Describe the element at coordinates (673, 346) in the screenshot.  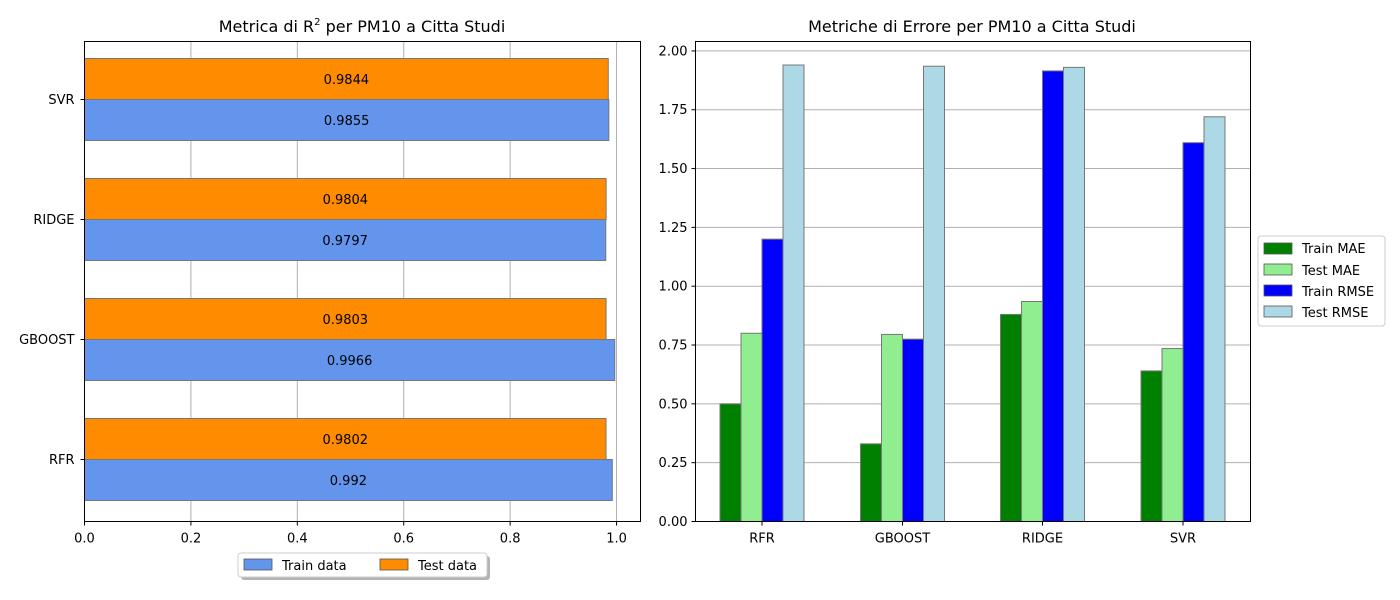
I see `error-y-tick-label: 0.75` at that location.